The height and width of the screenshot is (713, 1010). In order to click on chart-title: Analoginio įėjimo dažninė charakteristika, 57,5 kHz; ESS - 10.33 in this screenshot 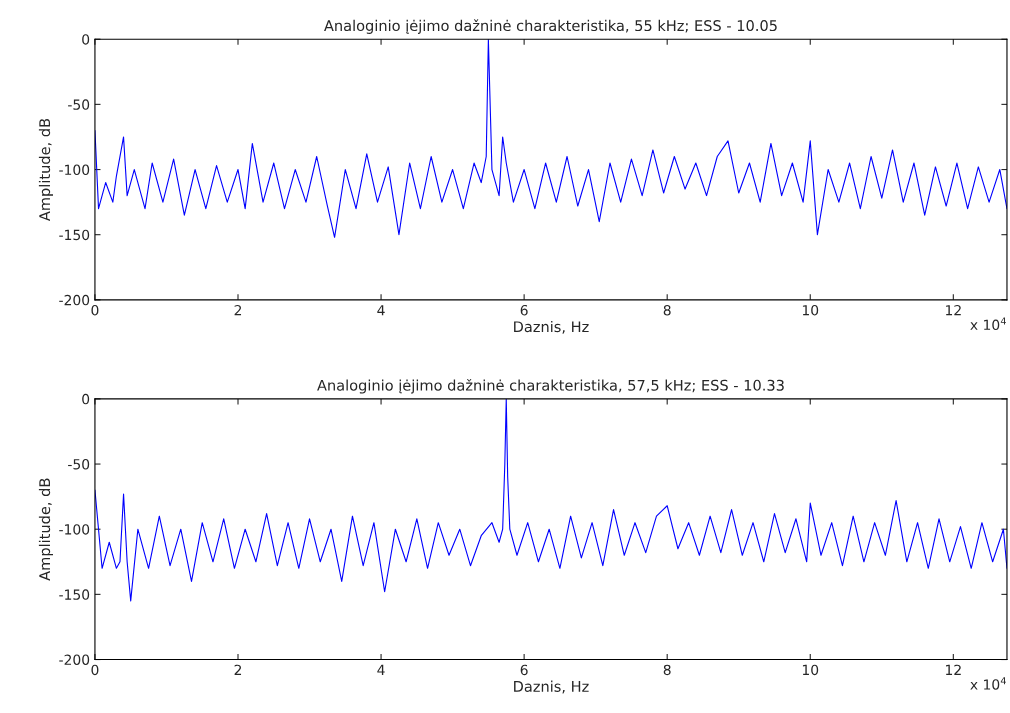, I will do `click(550, 386)`.